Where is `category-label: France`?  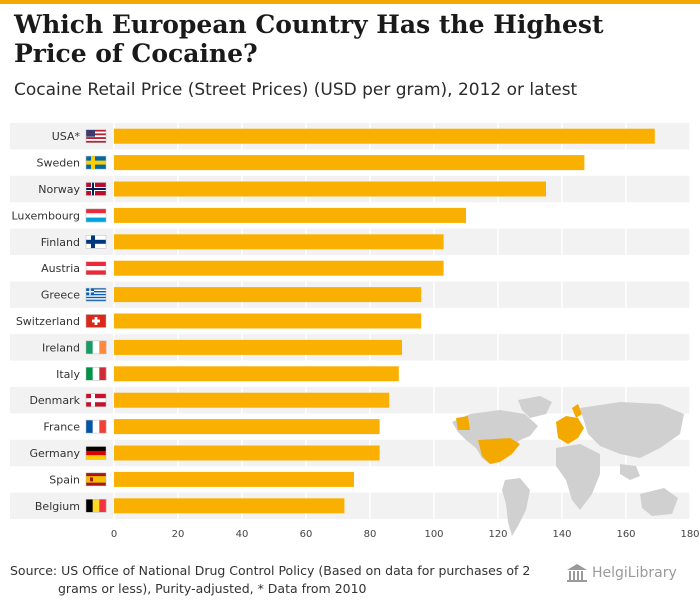 category-label: France is located at coordinates (61, 427).